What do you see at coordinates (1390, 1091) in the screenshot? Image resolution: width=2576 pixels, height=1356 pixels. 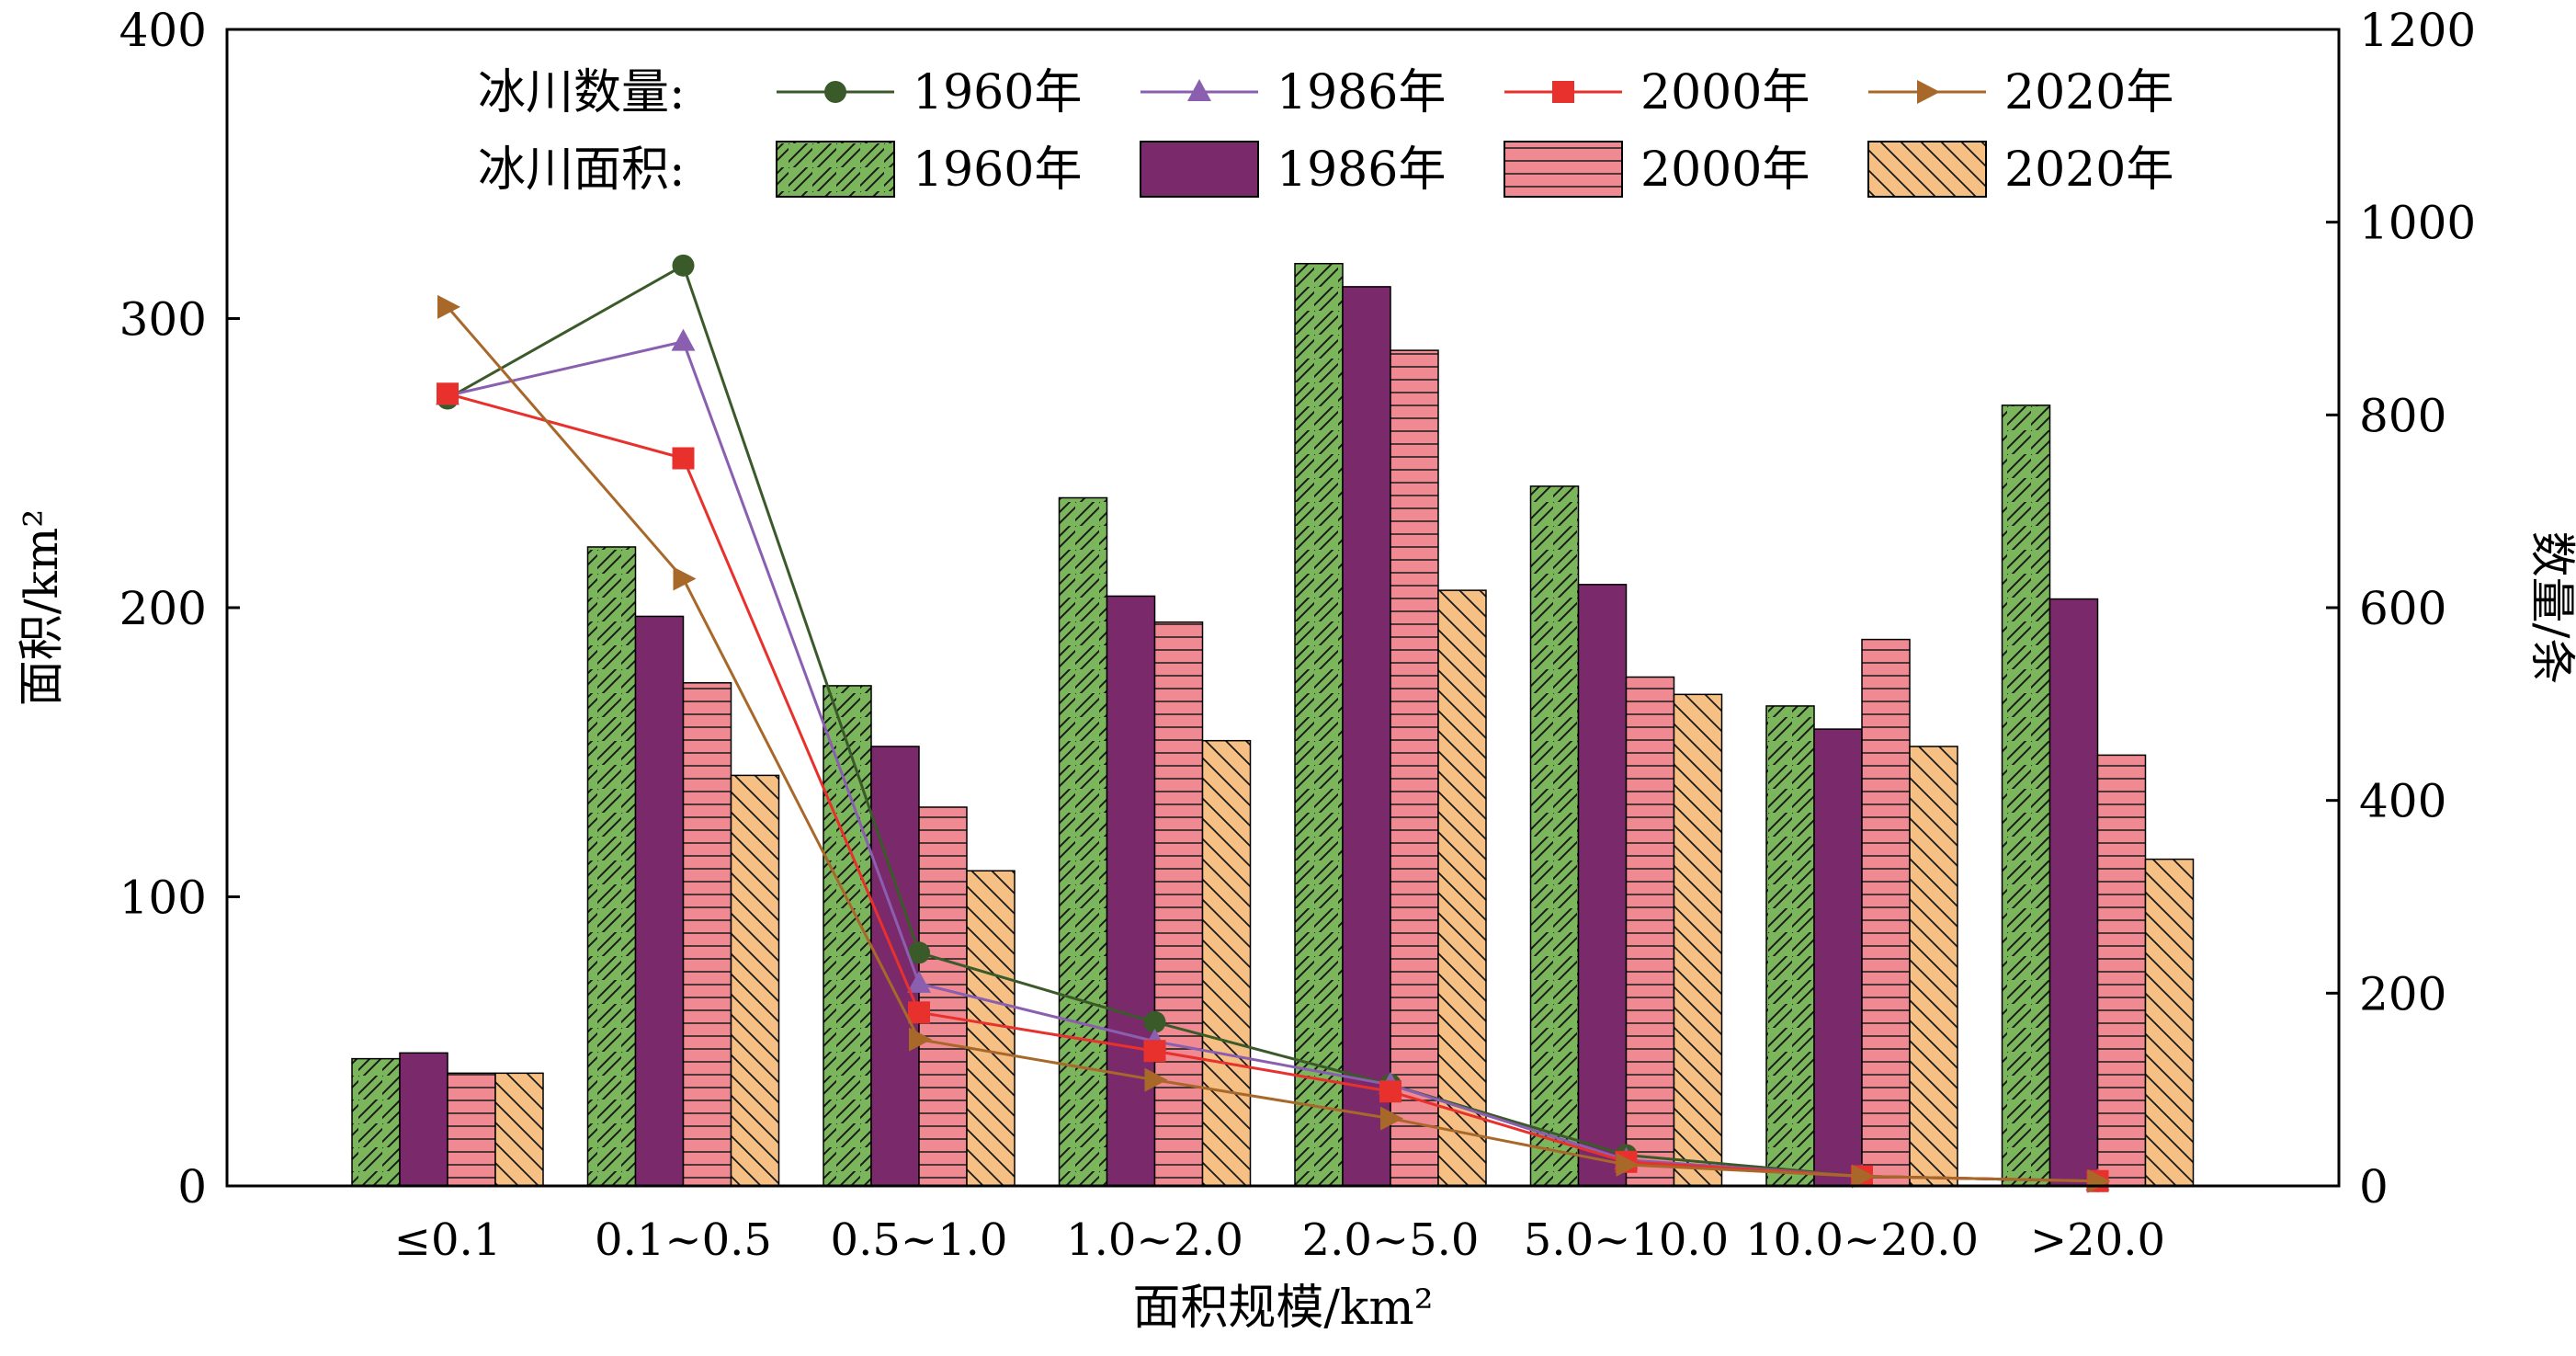 I see `marker-2000年-4` at bounding box center [1390, 1091].